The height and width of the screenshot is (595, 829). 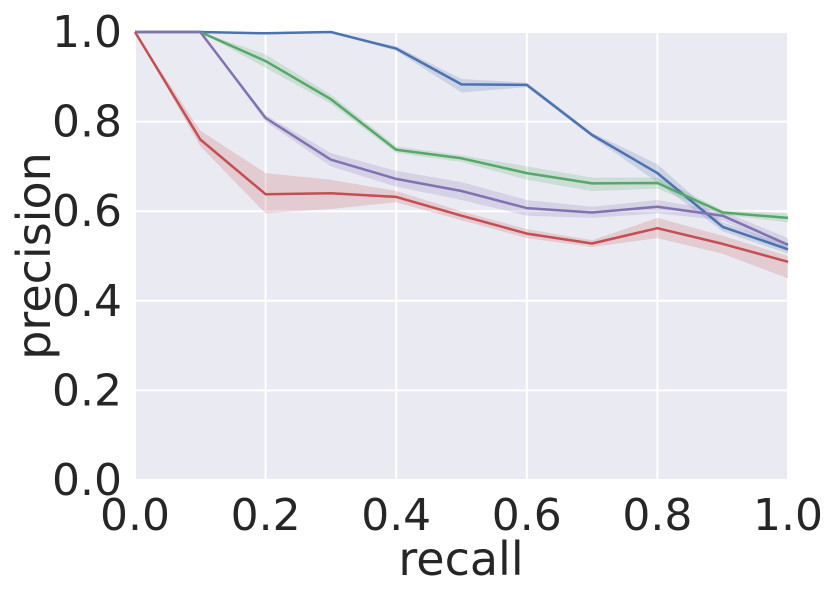 I want to click on y-tick-label-4: 0.8, so click(x=87, y=122).